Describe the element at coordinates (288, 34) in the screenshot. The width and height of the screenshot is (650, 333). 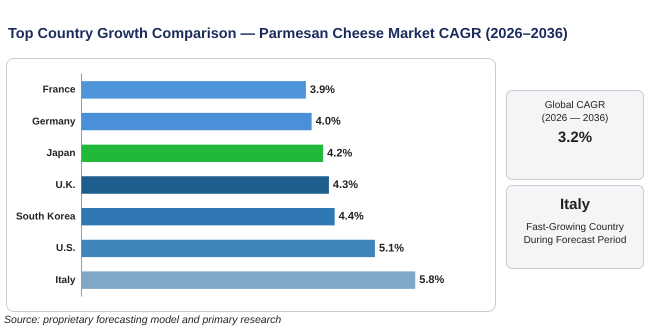
I see `chart-title: Top Country Growth Comparison — Parmesan Cheese Market CAGR (2026–2036)` at that location.